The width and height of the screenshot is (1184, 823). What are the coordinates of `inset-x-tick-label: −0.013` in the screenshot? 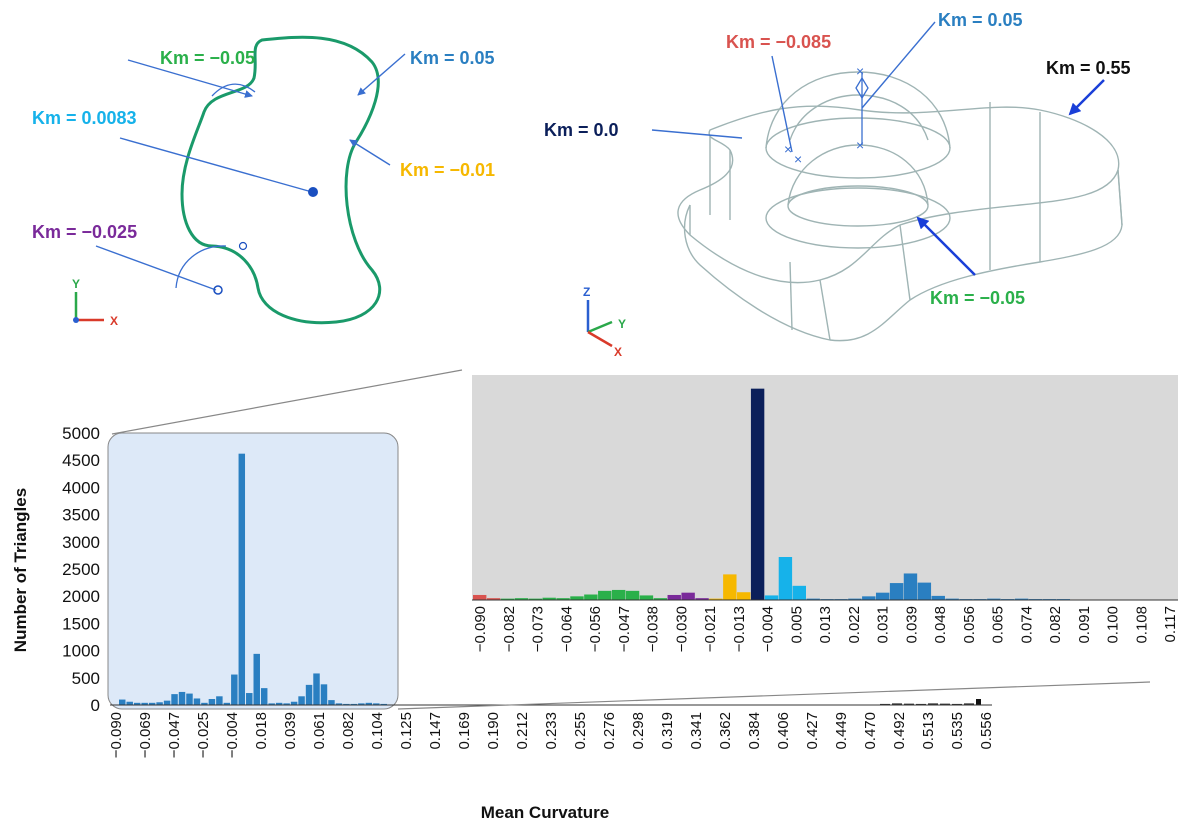 It's located at (739, 629).